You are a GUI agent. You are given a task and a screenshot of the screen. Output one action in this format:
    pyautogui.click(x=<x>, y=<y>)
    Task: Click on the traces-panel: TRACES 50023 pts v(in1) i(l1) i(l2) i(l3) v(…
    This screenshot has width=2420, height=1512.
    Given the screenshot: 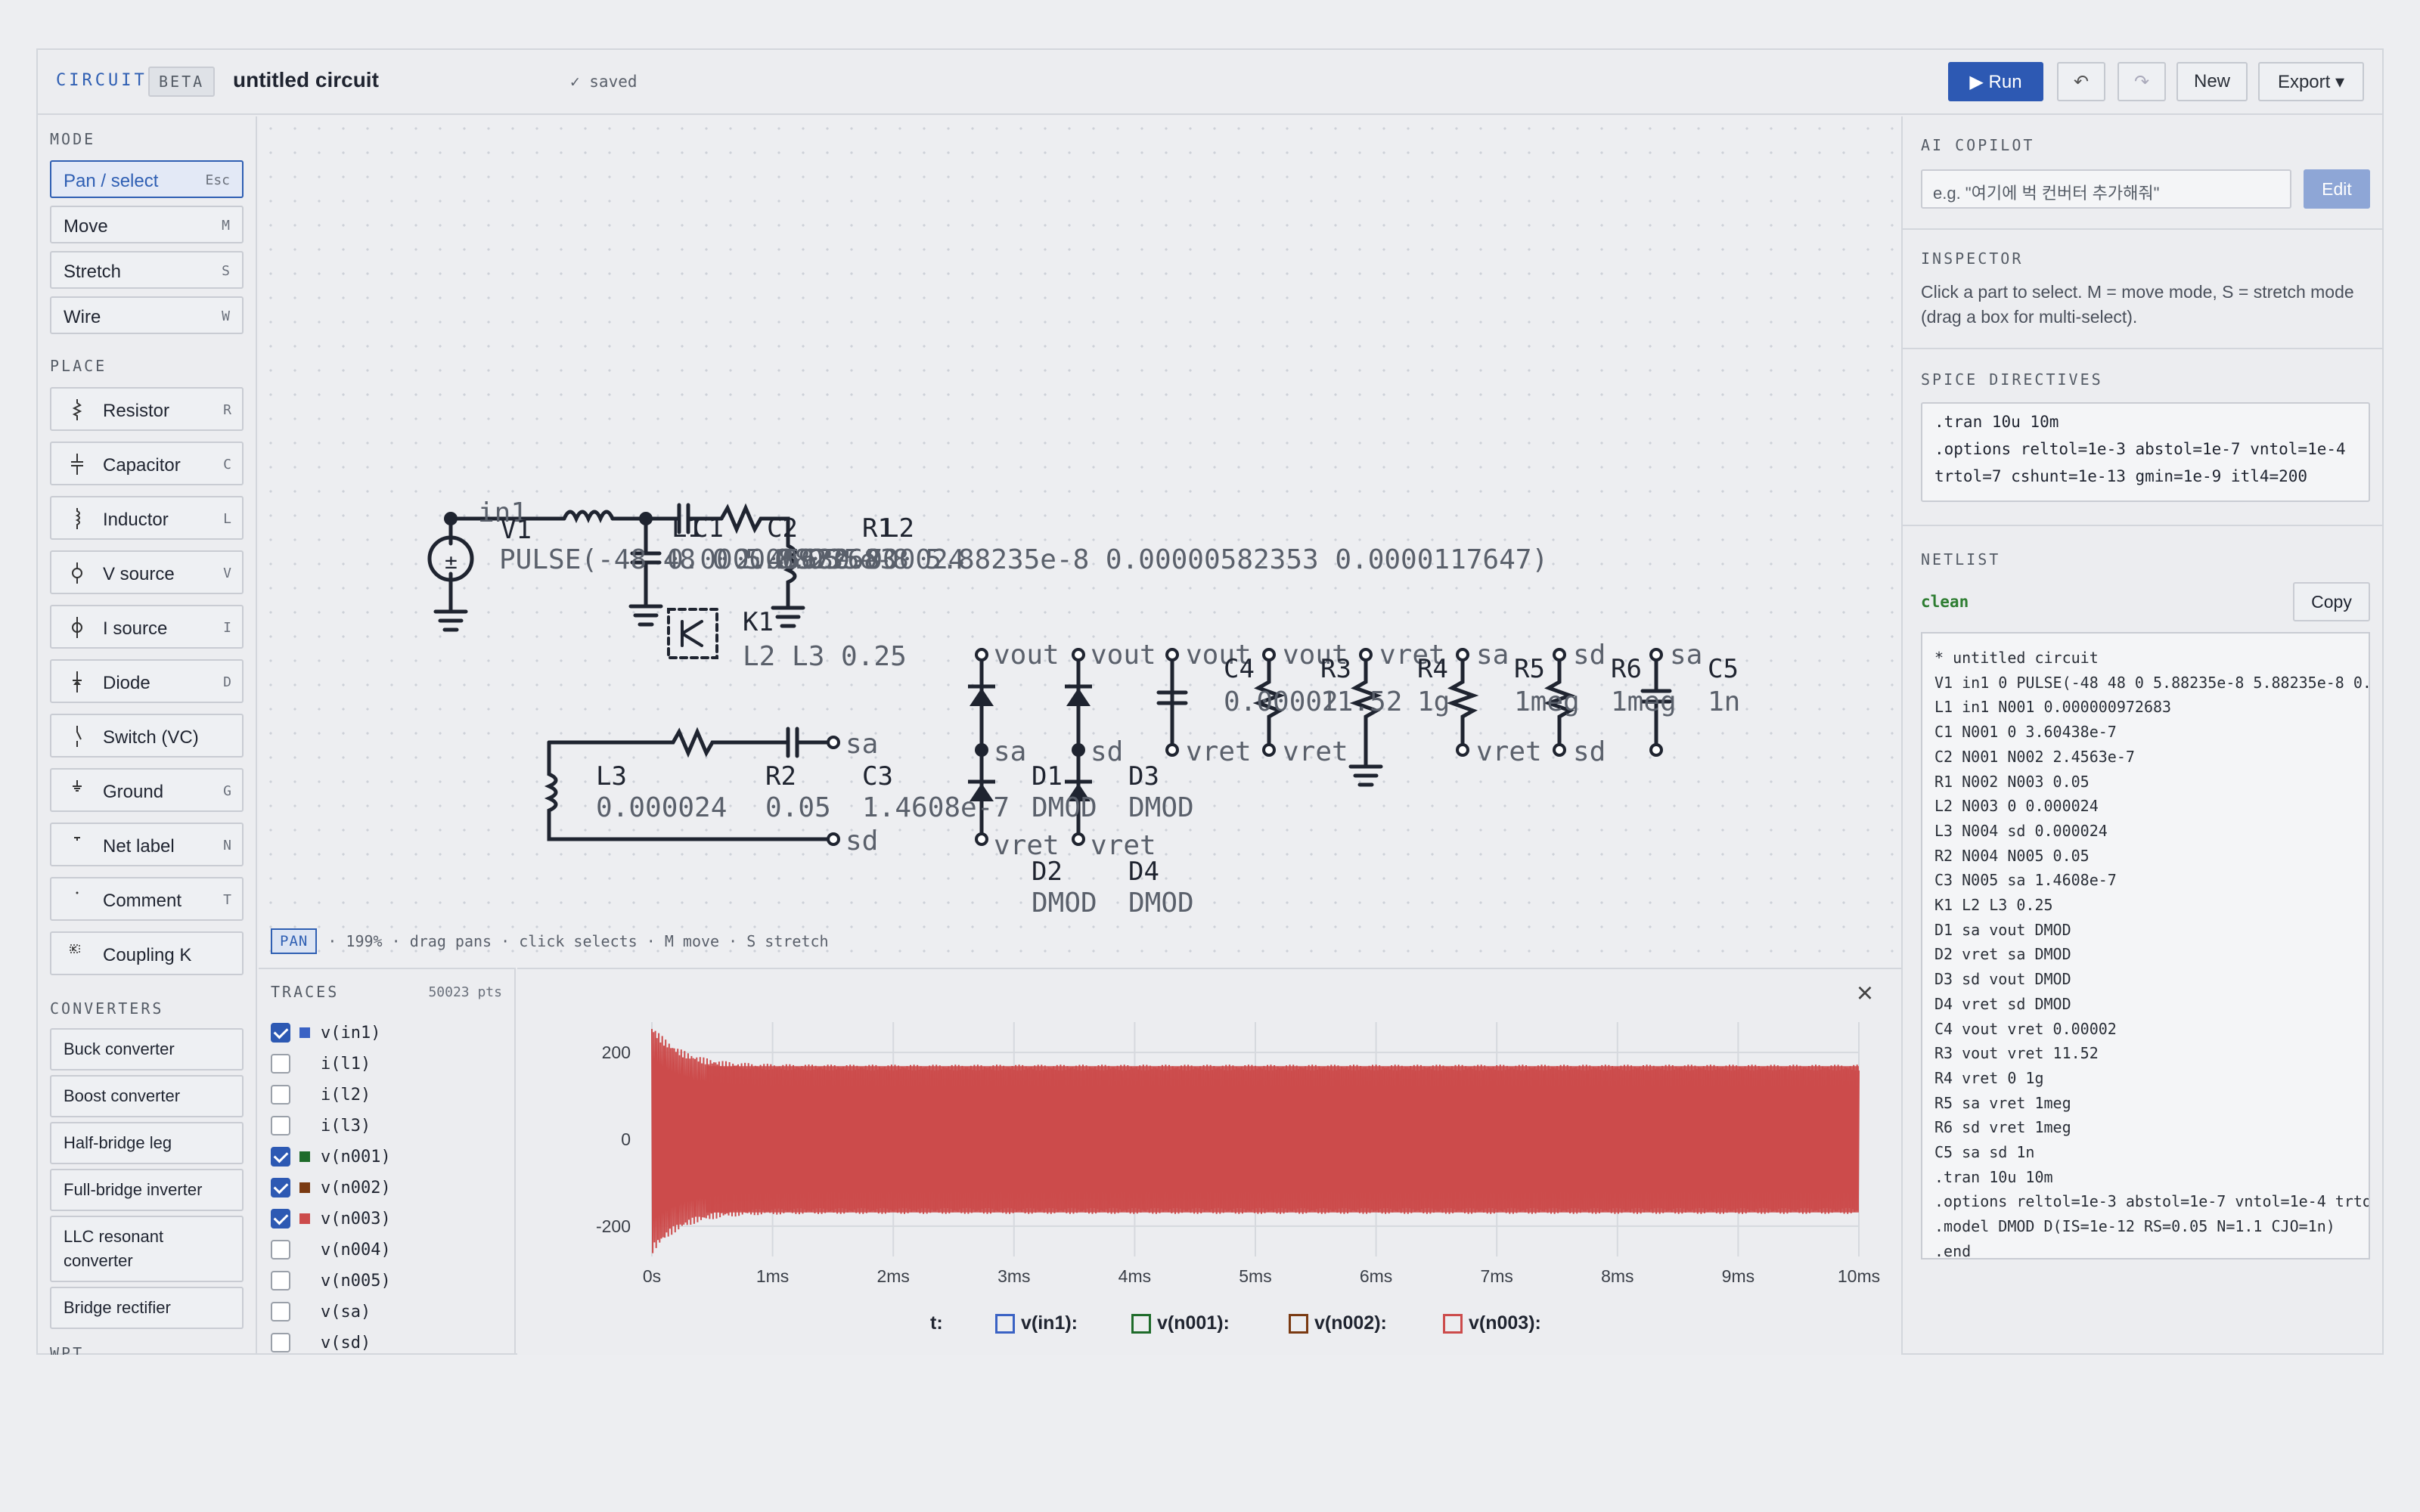 What is the action you would take?
    pyautogui.click(x=387, y=1161)
    